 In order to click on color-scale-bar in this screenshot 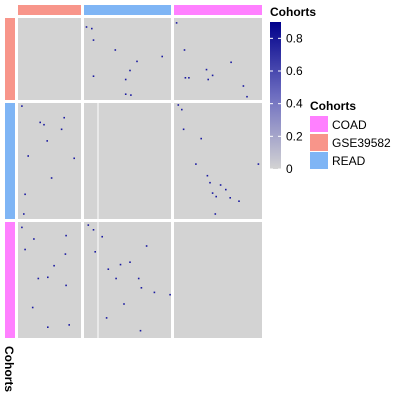, I will do `click(275, 95)`.